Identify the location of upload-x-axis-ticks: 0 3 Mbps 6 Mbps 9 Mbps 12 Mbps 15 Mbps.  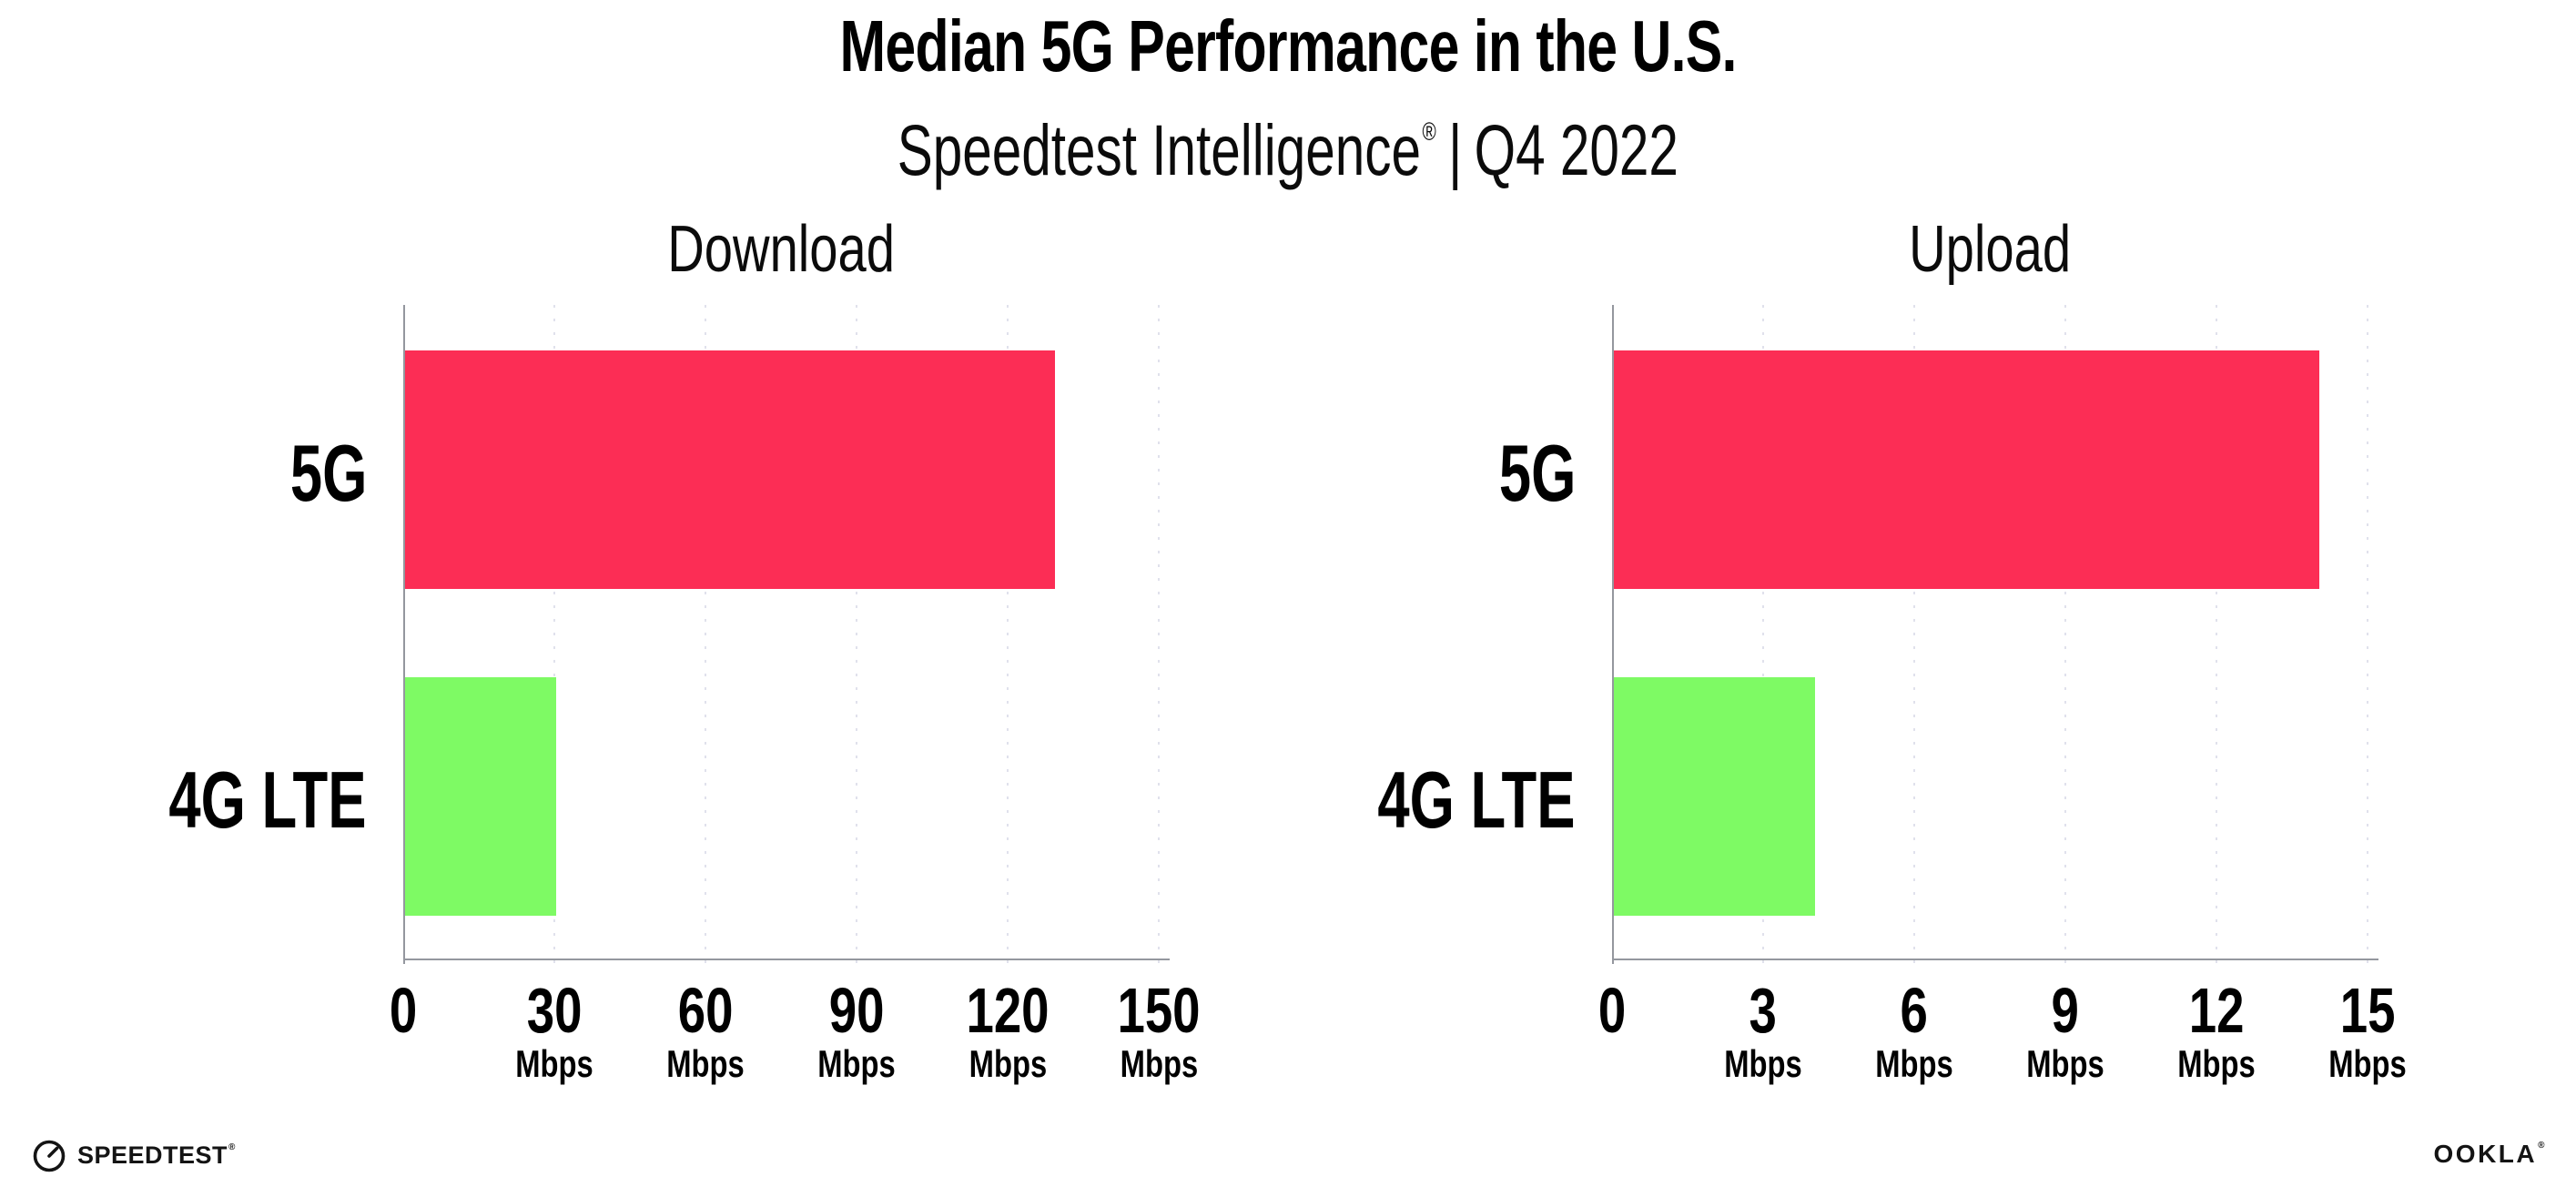
(2002, 1044).